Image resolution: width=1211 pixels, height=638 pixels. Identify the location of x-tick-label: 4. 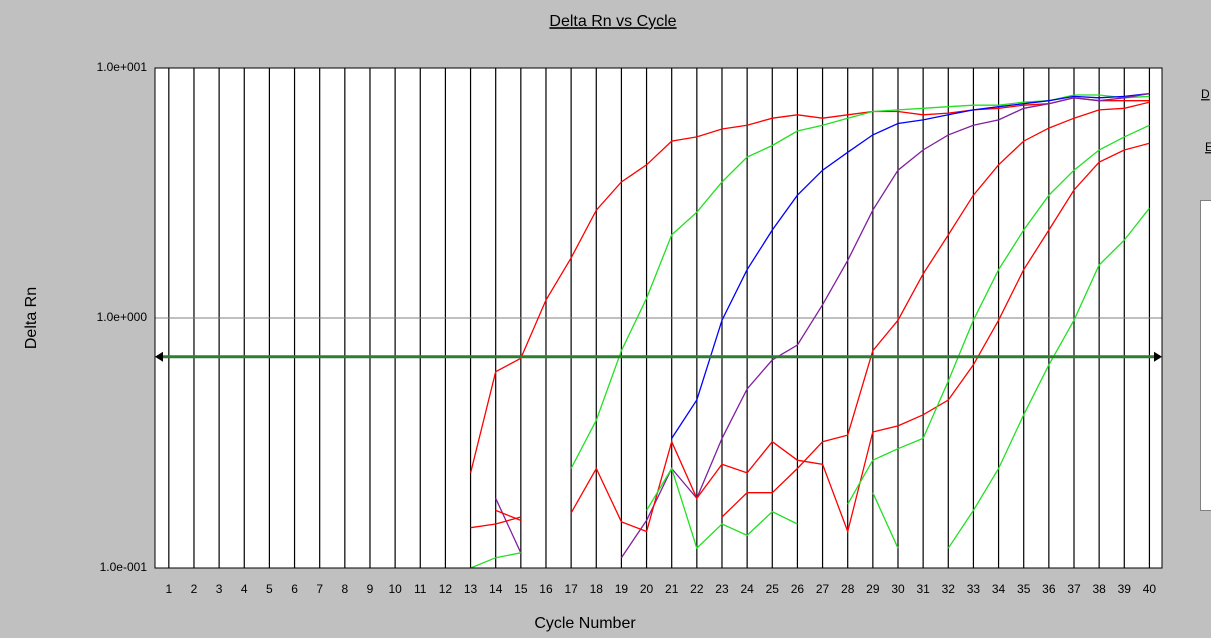
(244, 589).